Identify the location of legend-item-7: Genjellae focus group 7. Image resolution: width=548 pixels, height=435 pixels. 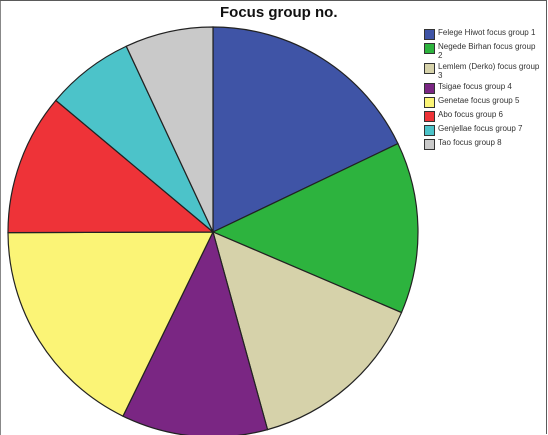
(486, 130).